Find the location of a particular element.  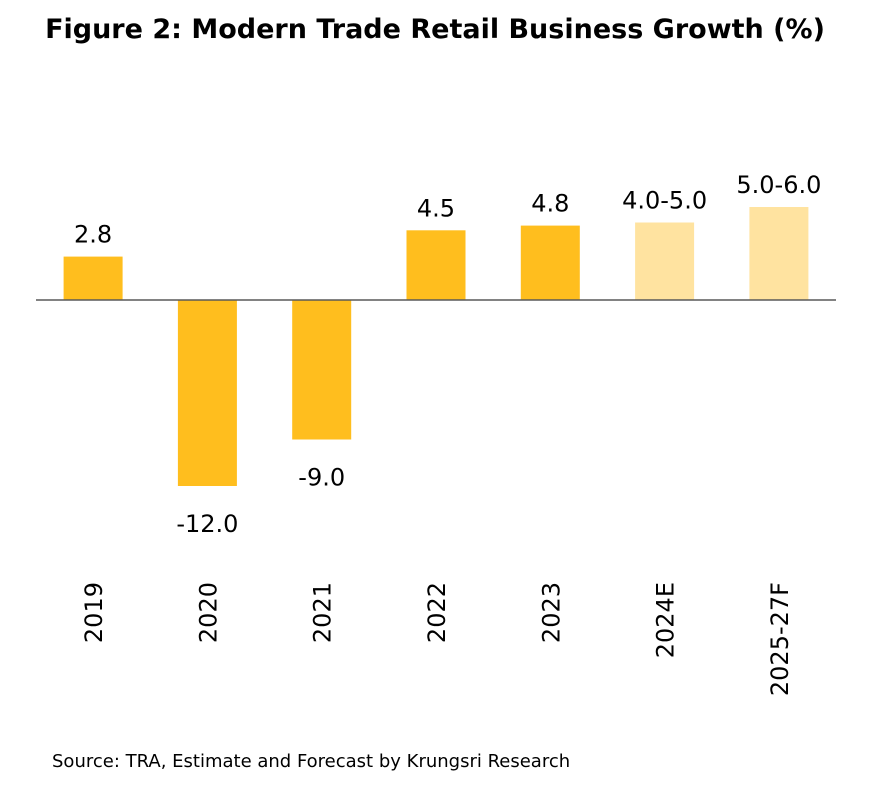

tick-label-2022: 2022 is located at coordinates (437, 612).